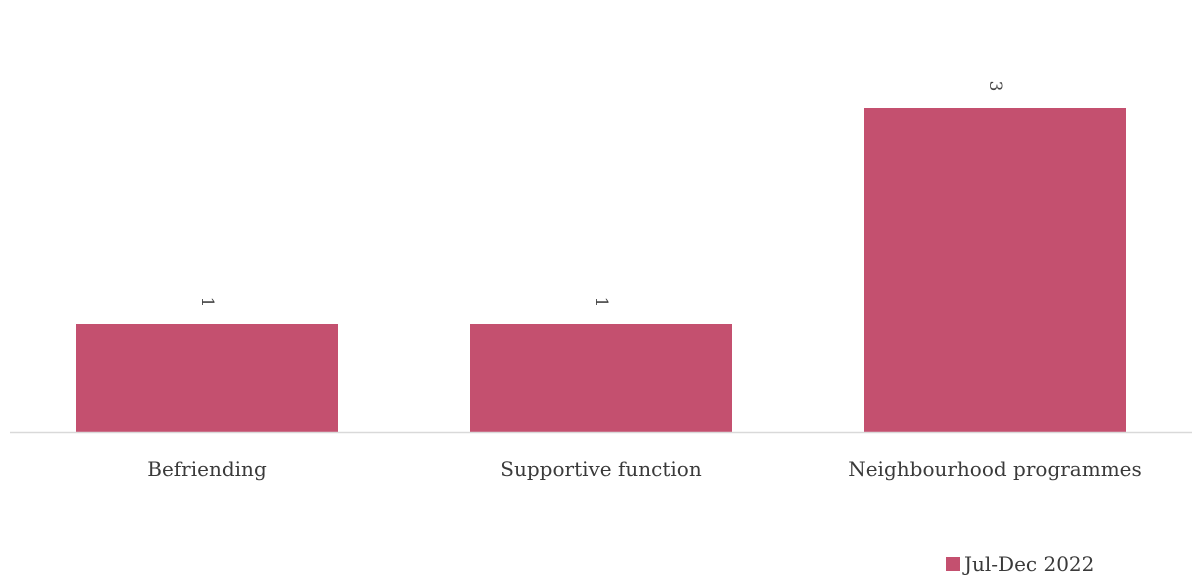 The width and height of the screenshot is (1200, 579). What do you see at coordinates (1029, 564) in the screenshot?
I see `legend-label: Jul-Dec 2022` at bounding box center [1029, 564].